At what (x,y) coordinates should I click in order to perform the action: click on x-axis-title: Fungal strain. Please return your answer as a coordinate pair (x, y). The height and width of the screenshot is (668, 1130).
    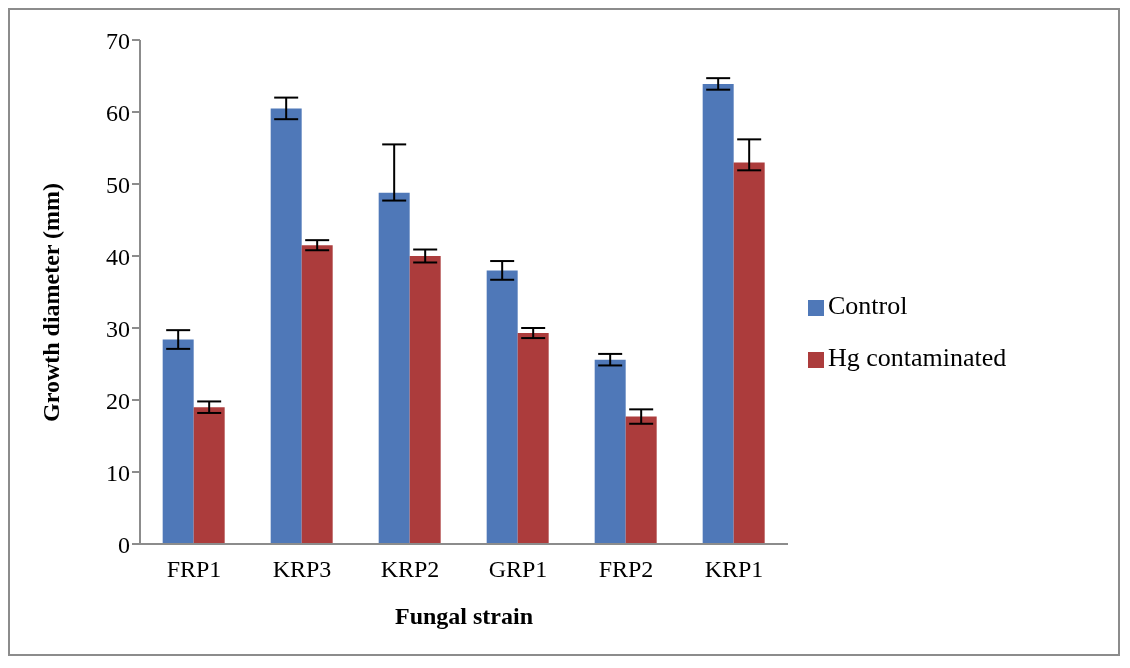
    Looking at the image, I should click on (464, 616).